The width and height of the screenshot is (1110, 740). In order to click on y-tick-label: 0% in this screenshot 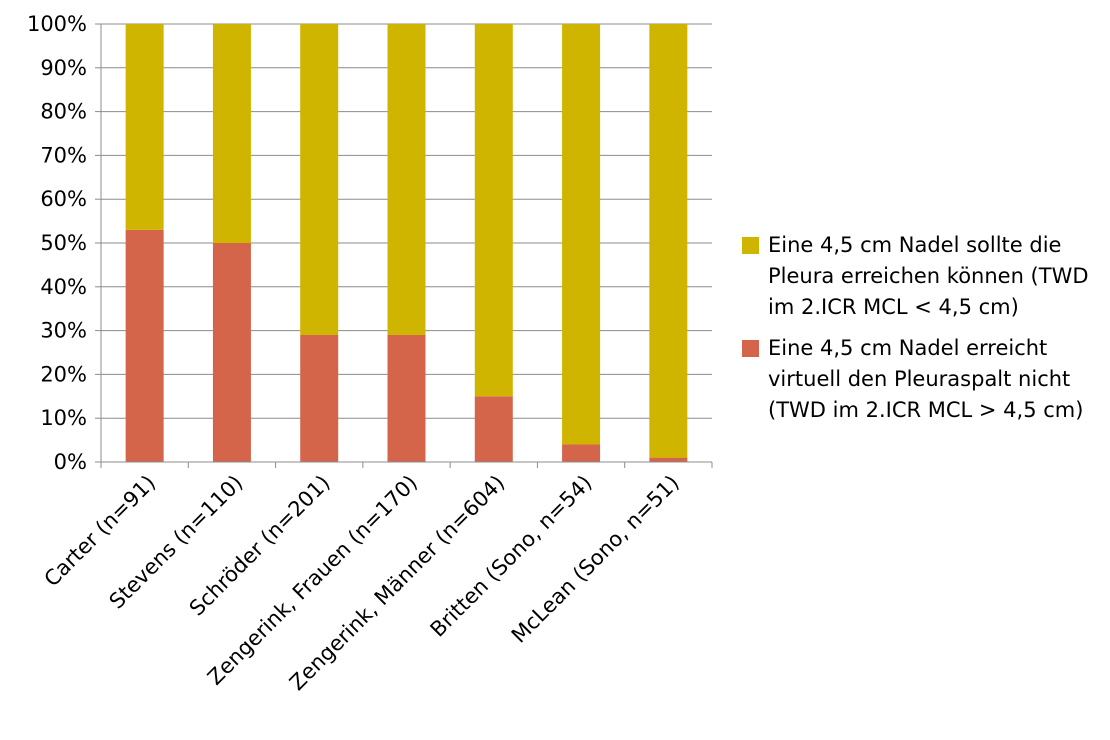, I will do `click(70, 462)`.